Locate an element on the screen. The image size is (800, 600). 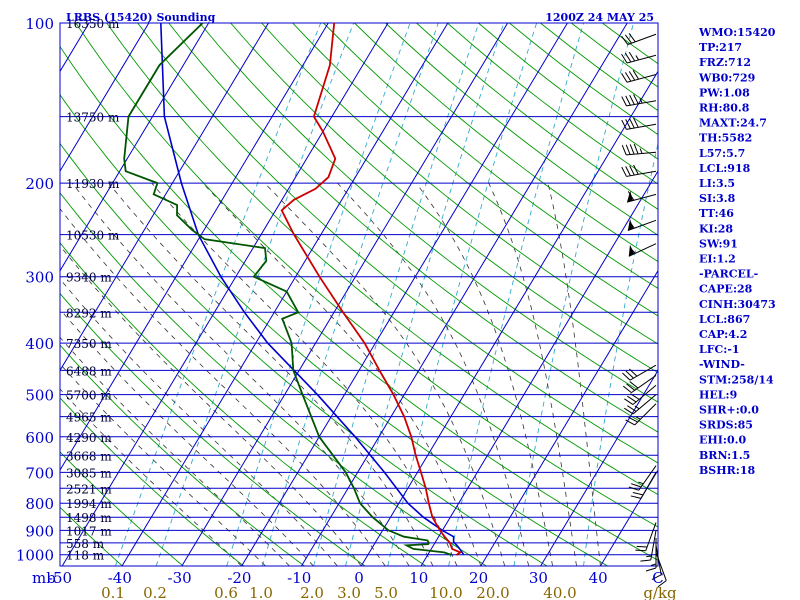
mixing-ratio-label: 40.0 is located at coordinates (559, 592).